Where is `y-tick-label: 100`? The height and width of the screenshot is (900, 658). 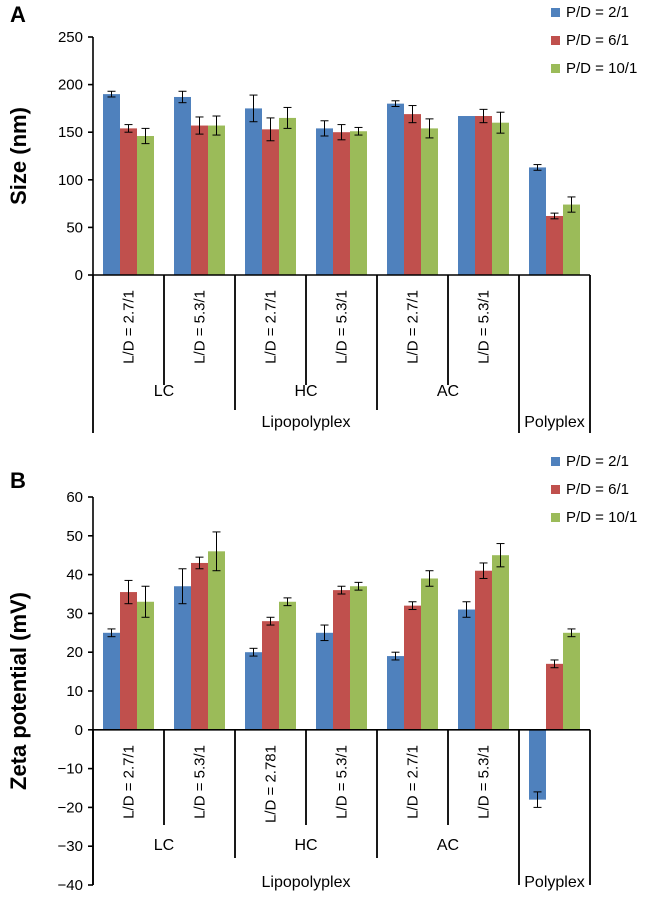
y-tick-label: 100 is located at coordinates (70, 180).